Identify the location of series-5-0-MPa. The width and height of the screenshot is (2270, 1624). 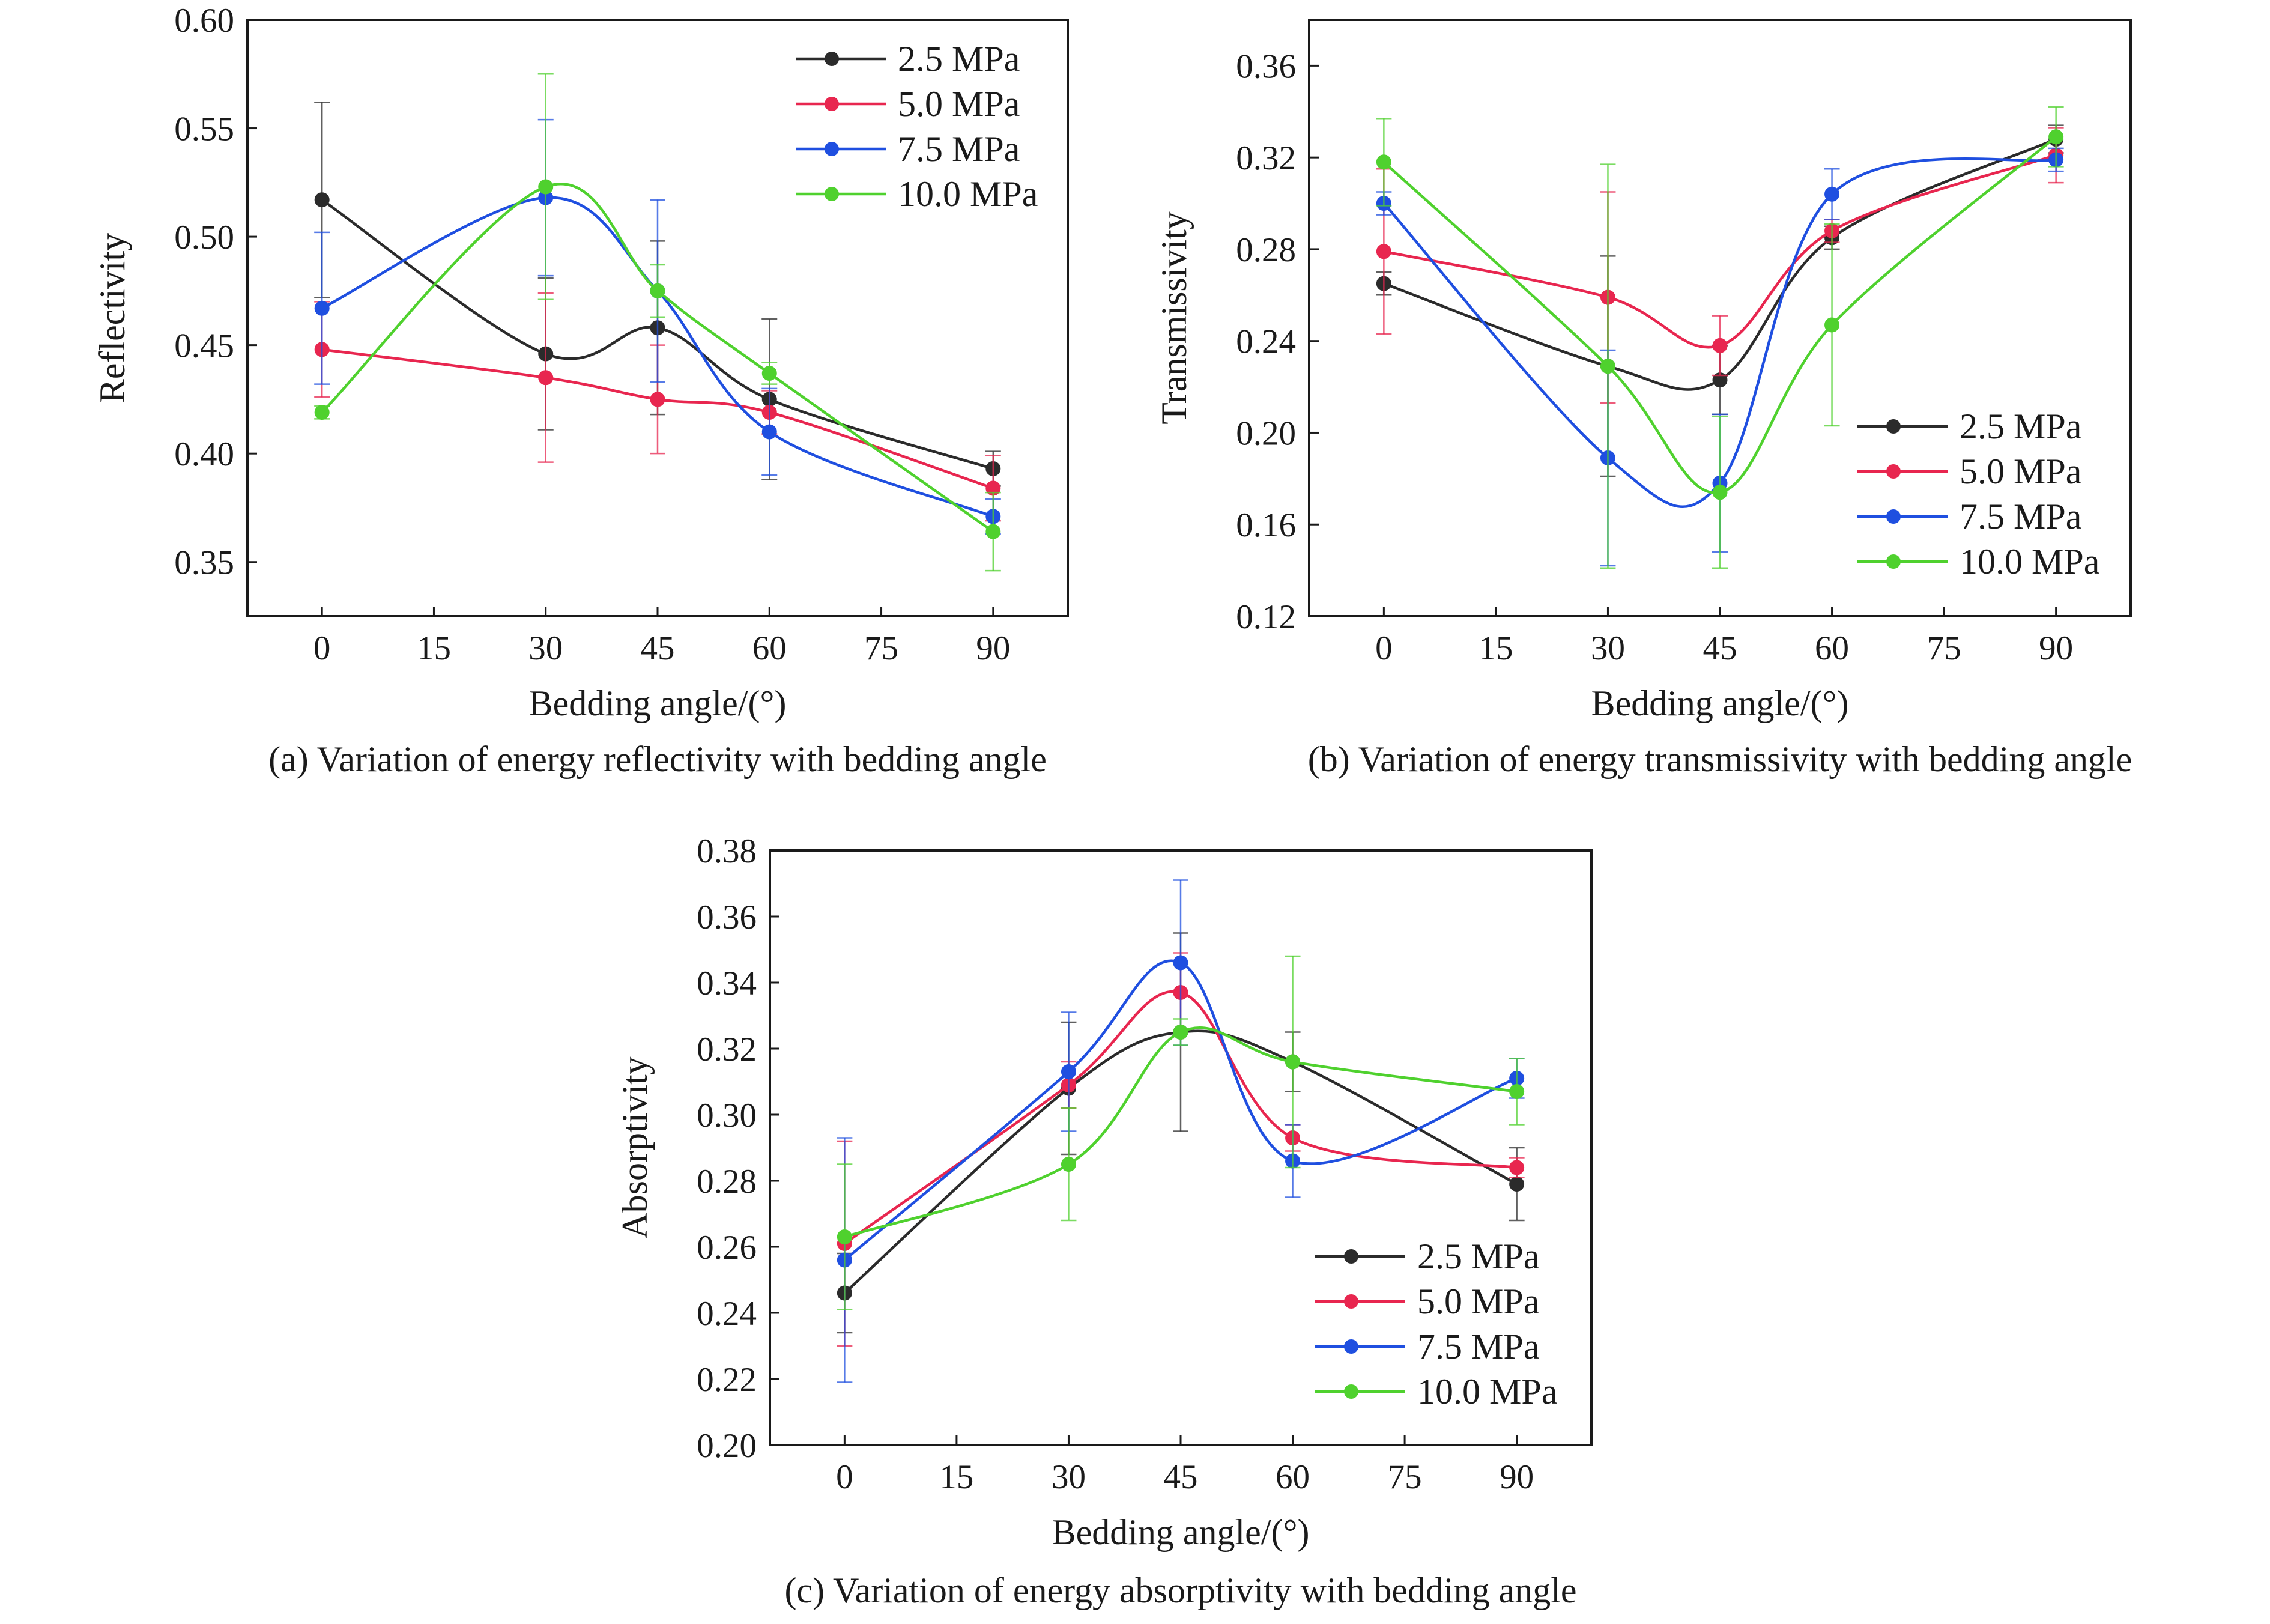
(1720, 265).